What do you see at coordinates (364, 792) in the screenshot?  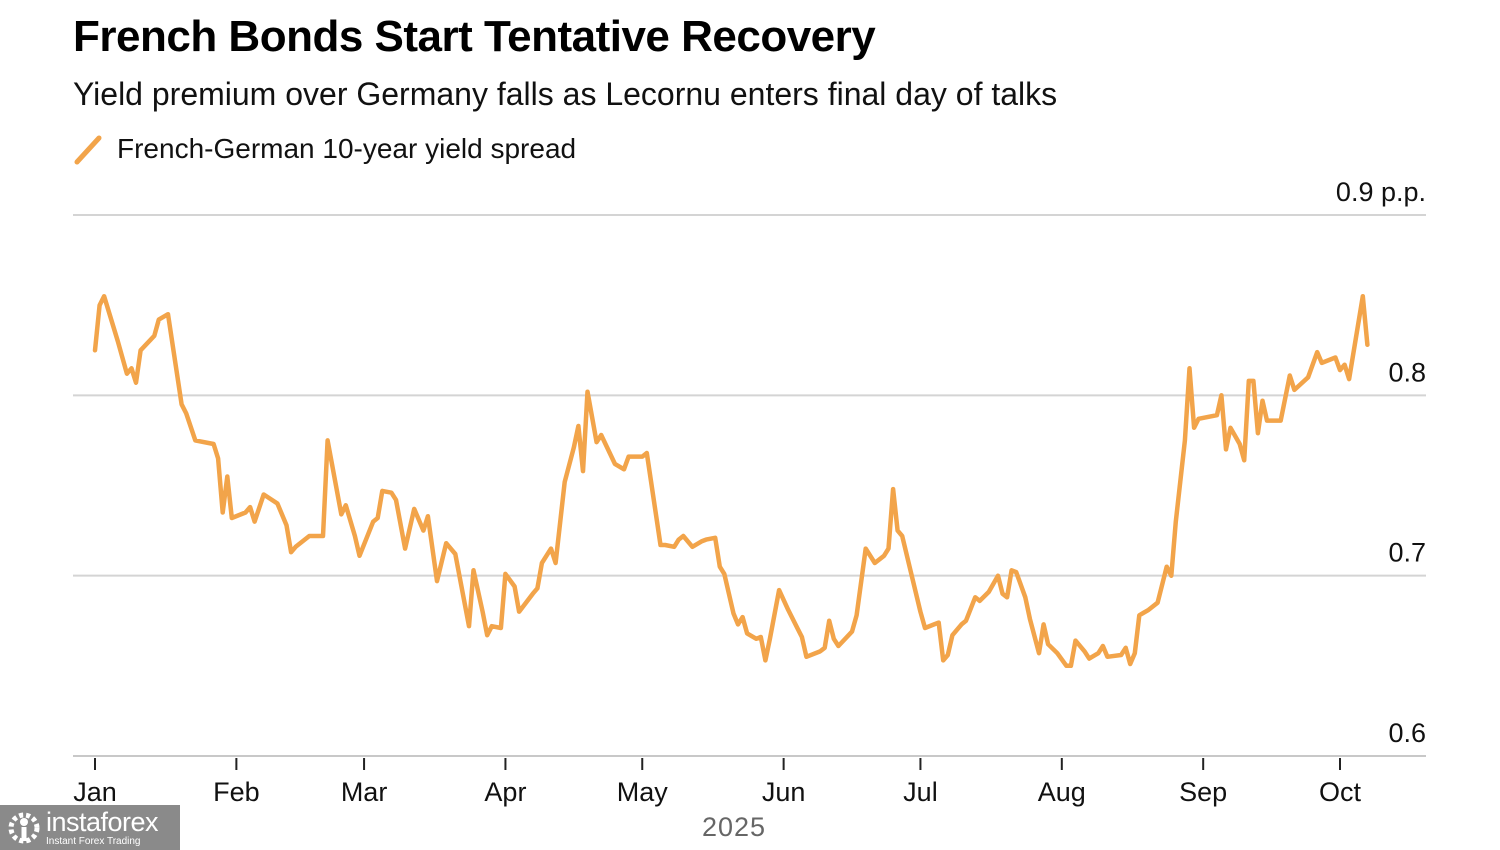 I see `x-tick-label: Mar` at bounding box center [364, 792].